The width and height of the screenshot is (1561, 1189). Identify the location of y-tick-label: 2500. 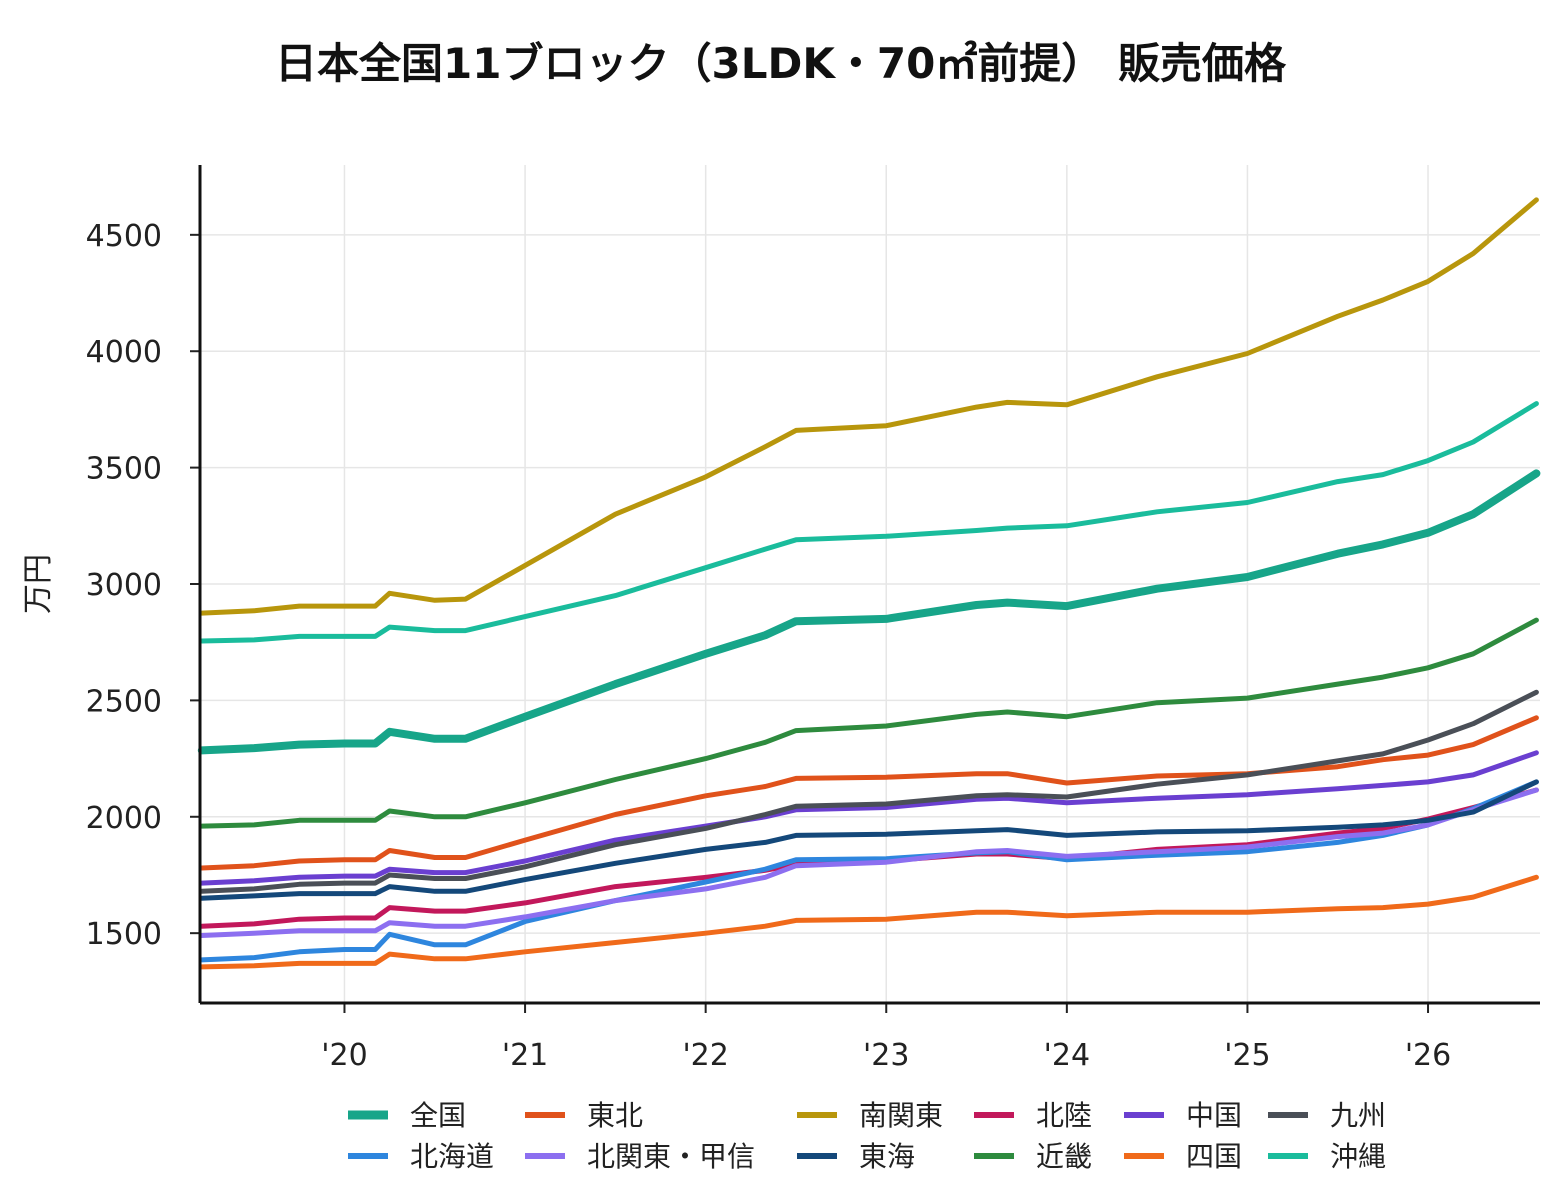
(124, 701).